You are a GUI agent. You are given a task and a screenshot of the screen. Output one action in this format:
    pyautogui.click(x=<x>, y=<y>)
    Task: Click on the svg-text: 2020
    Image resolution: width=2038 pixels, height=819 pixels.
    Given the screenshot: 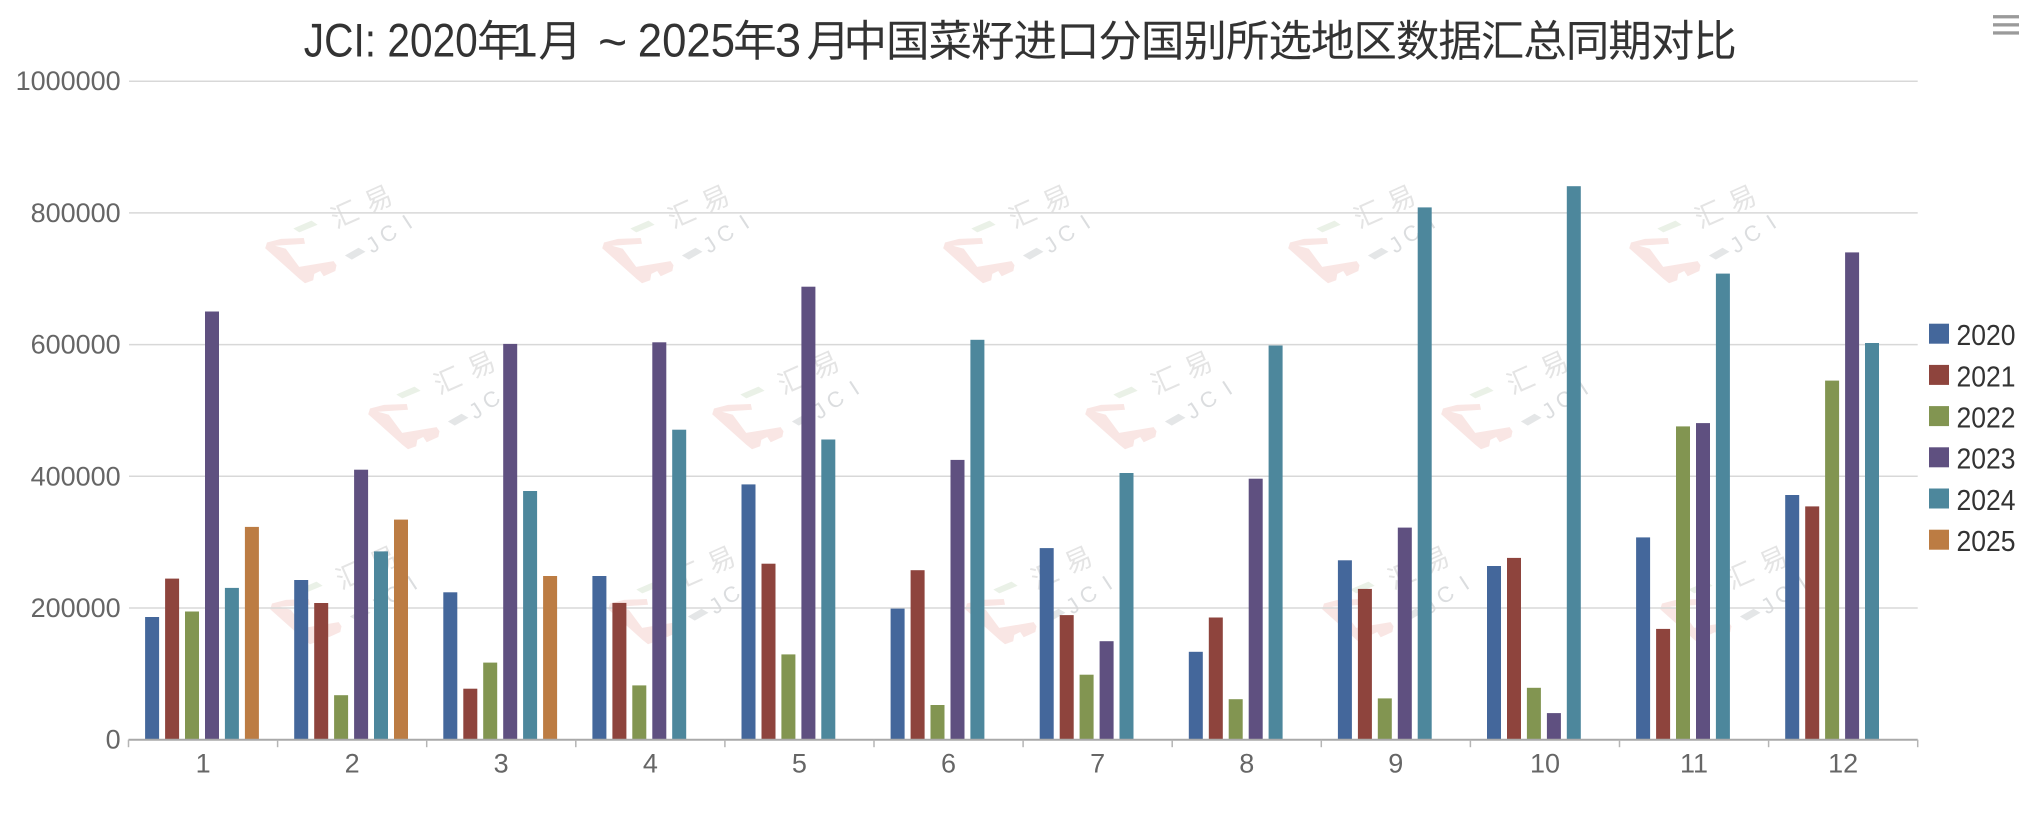 What is the action you would take?
    pyautogui.click(x=1986, y=336)
    